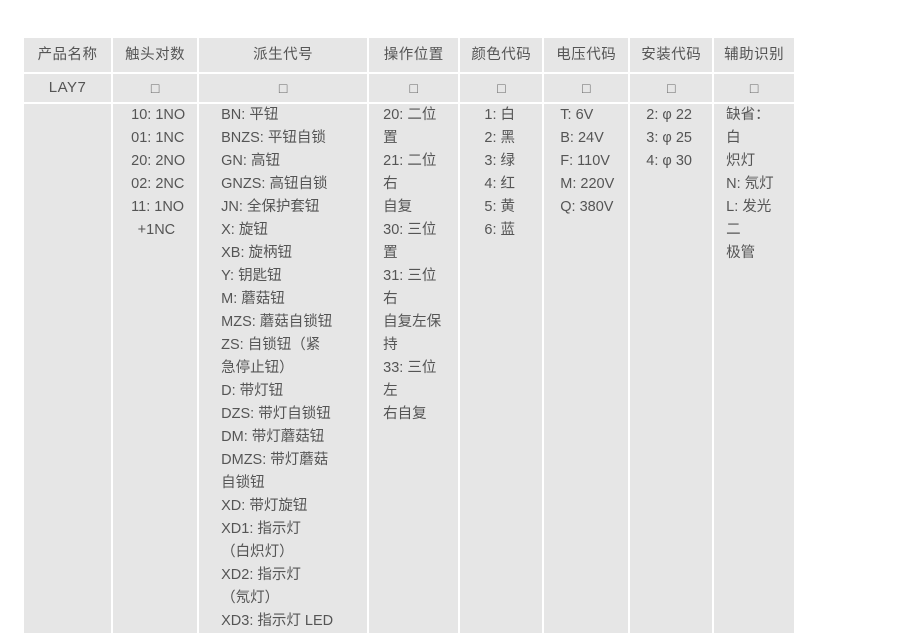 This screenshot has width=900, height=635. Describe the element at coordinates (741, 161) in the screenshot. I see `option-line: 炽灯` at that location.